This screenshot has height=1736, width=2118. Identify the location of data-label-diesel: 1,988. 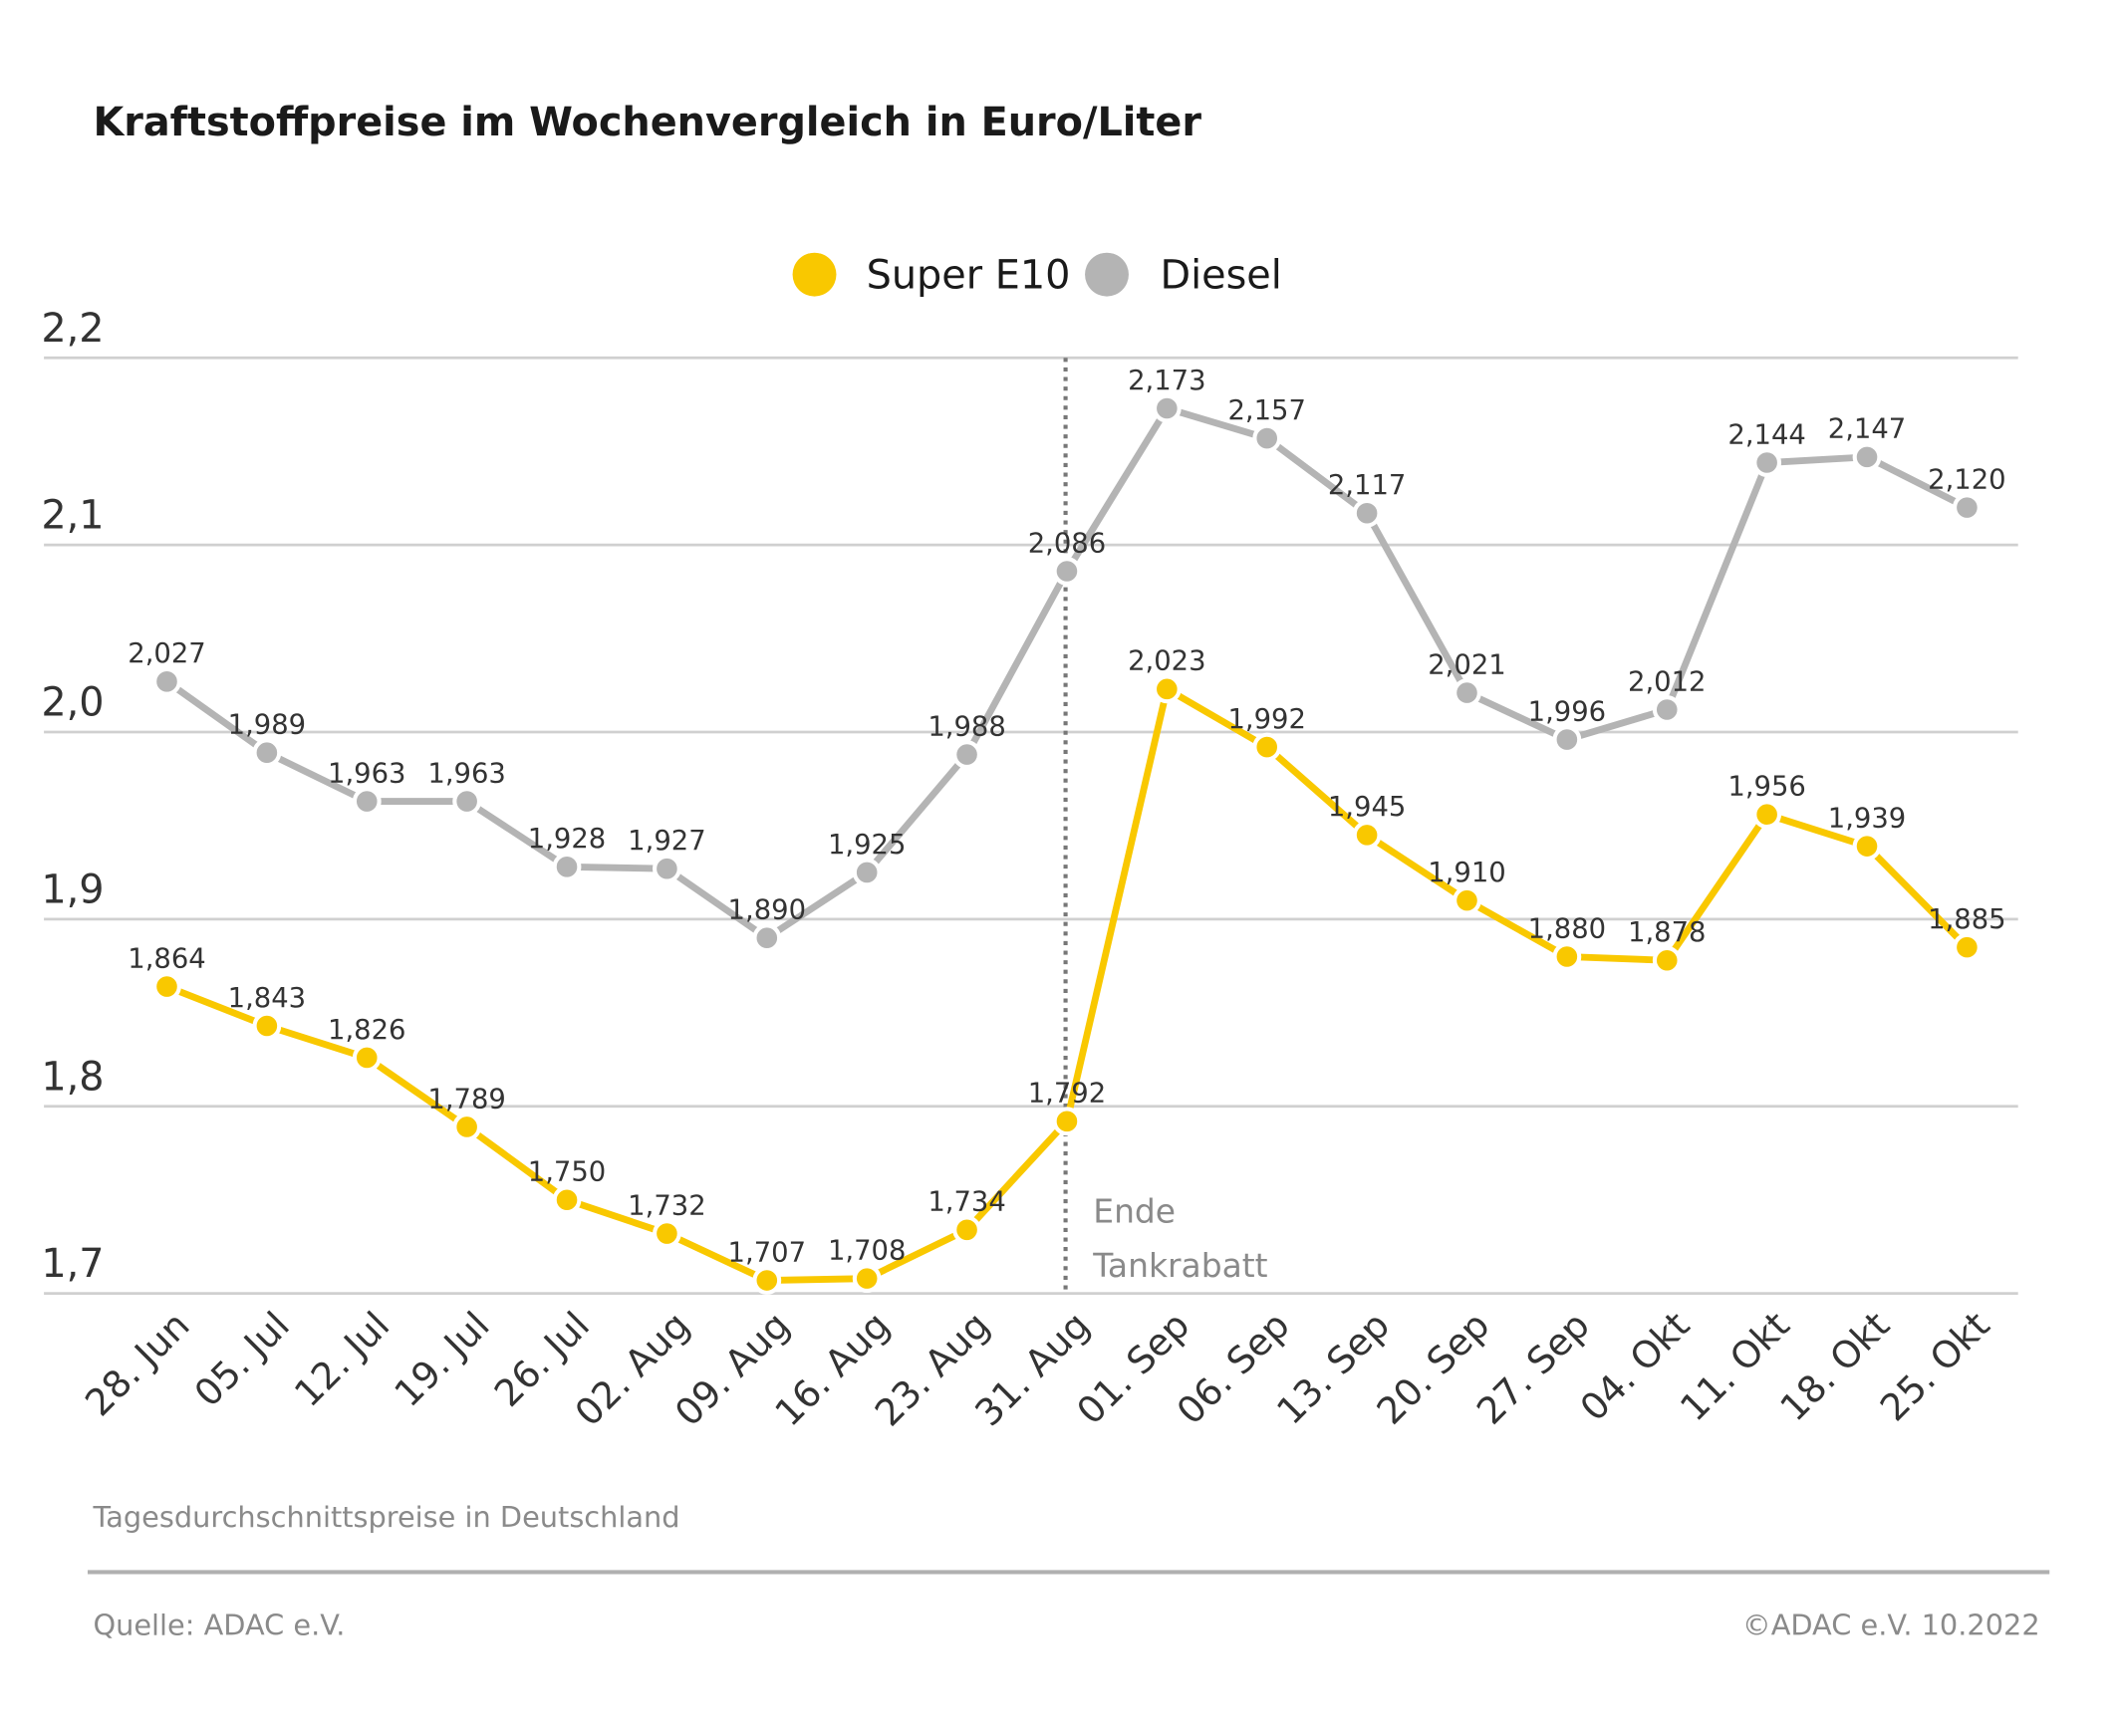
(966, 727).